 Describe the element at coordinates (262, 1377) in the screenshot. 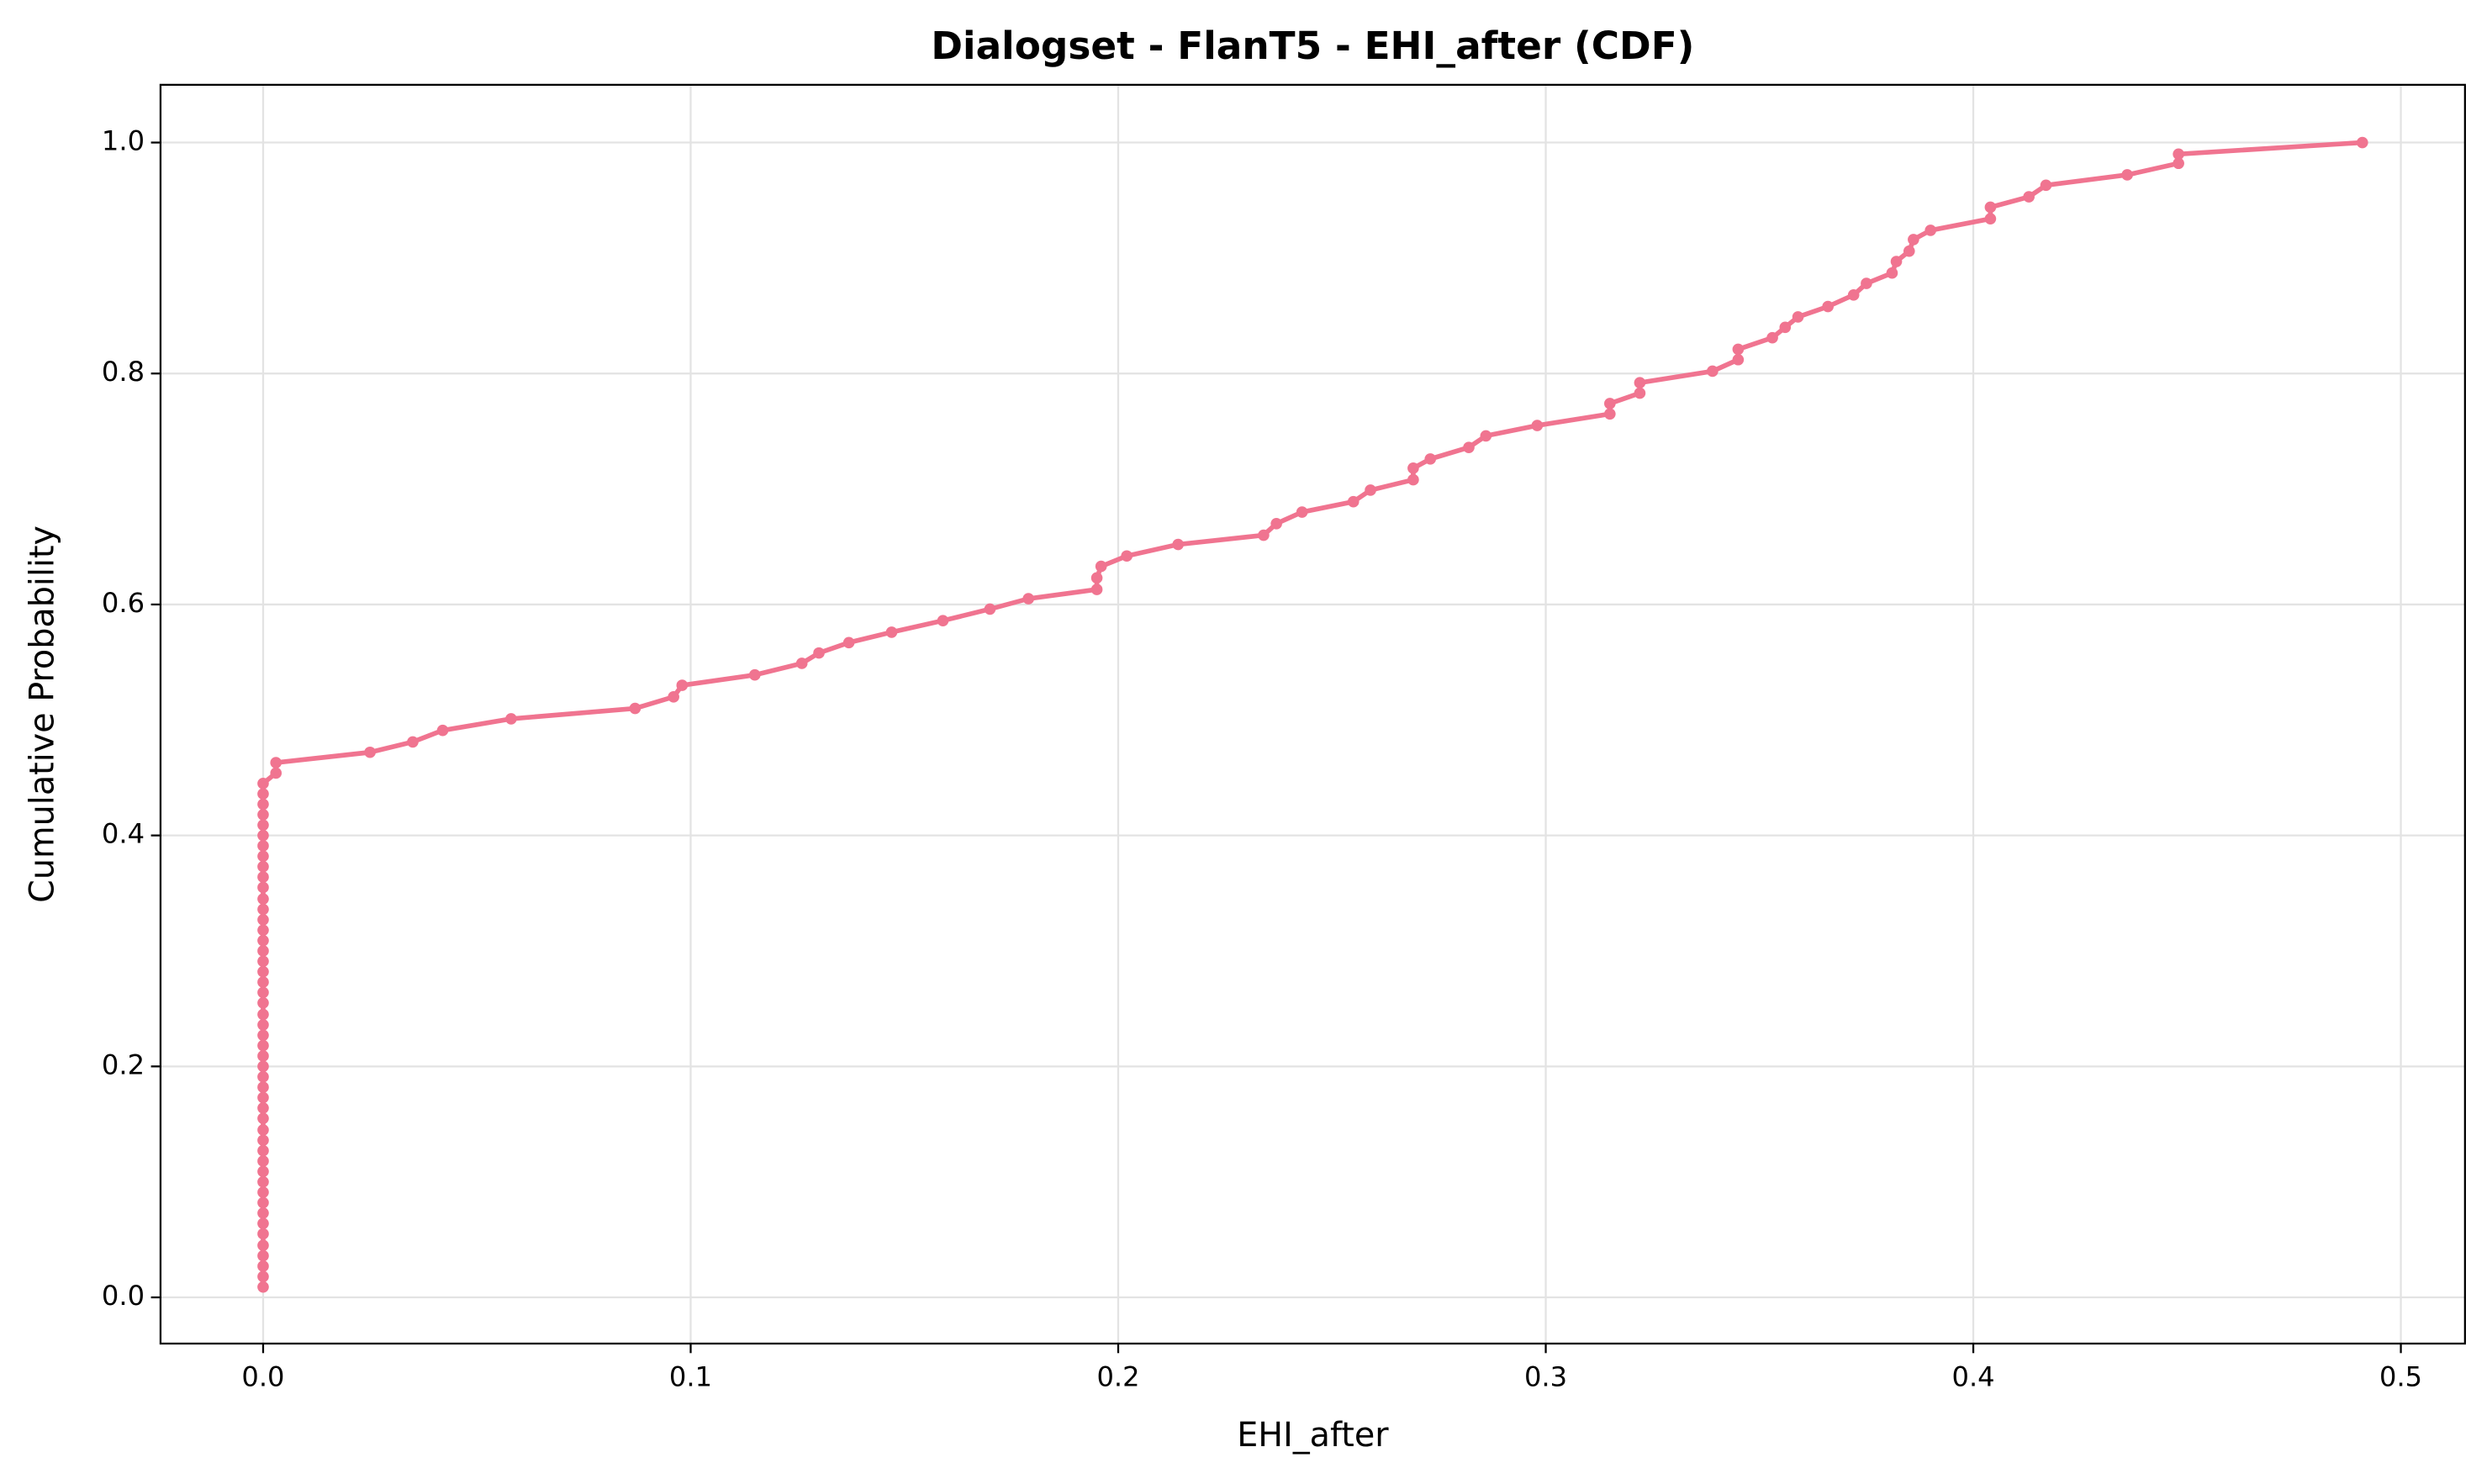

I see `x-tick-label: 0.0` at that location.